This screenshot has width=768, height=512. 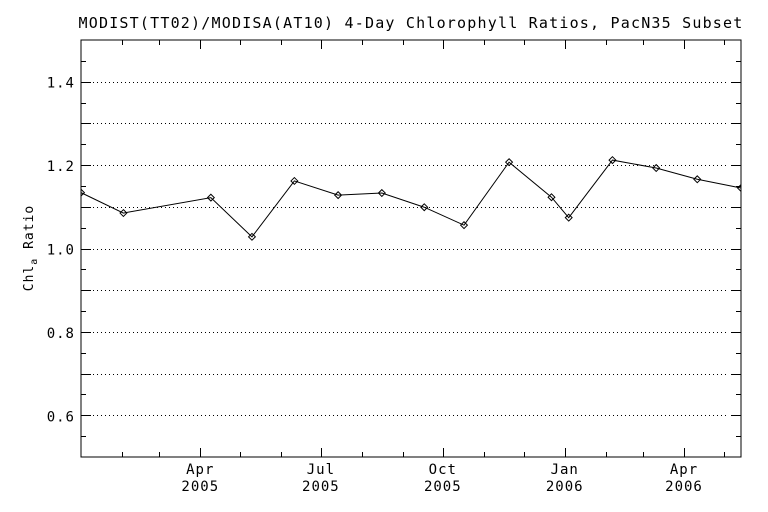 What do you see at coordinates (565, 470) in the screenshot?
I see `x-tick-label-month: Jan` at bounding box center [565, 470].